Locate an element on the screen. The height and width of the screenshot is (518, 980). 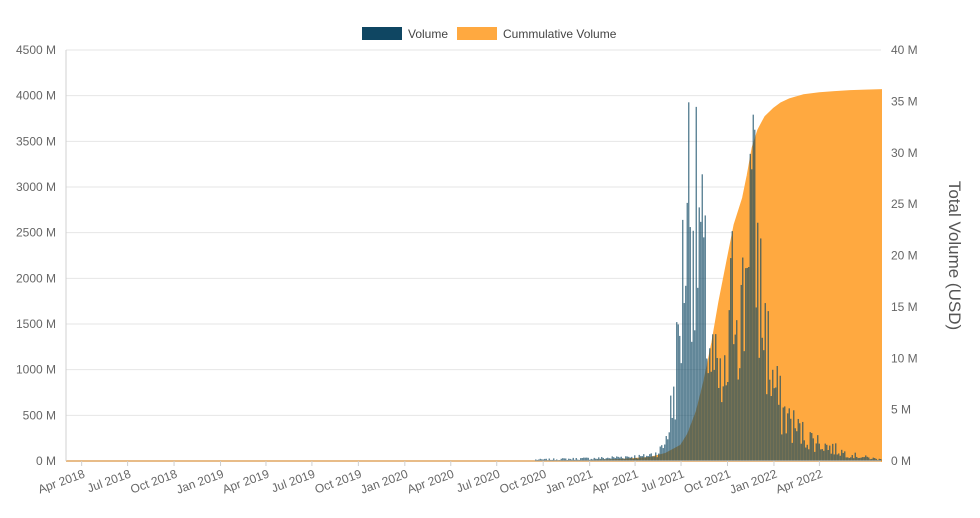
legend-label: Cummulative Volume is located at coordinates (560, 34).